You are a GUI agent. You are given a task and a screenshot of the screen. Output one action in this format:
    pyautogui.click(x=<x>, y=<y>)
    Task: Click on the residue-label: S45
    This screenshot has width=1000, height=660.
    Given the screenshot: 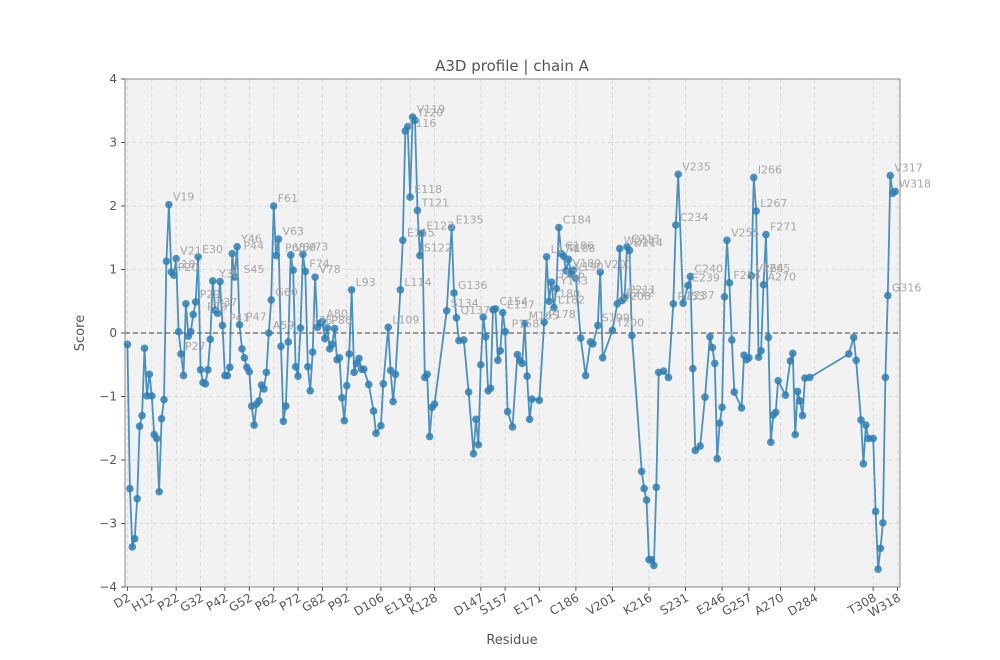 What is the action you would take?
    pyautogui.click(x=254, y=269)
    